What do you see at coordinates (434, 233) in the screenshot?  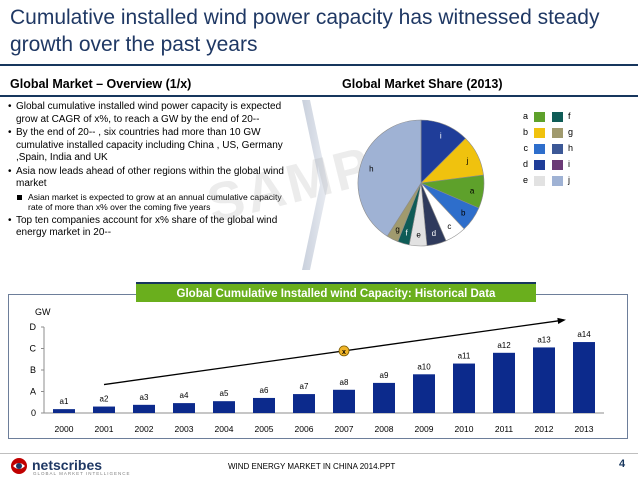 I see `pie-slice-label: d` at bounding box center [434, 233].